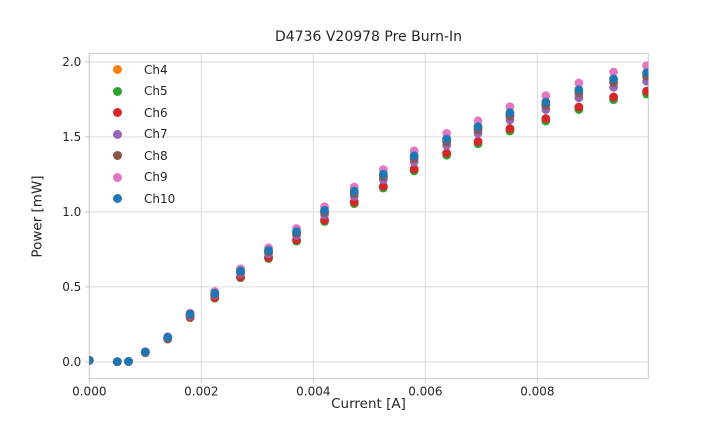 This screenshot has height=432, width=720. Describe the element at coordinates (368, 37) in the screenshot. I see `chart-title: D4736 V20978 Pre Burn-In` at that location.